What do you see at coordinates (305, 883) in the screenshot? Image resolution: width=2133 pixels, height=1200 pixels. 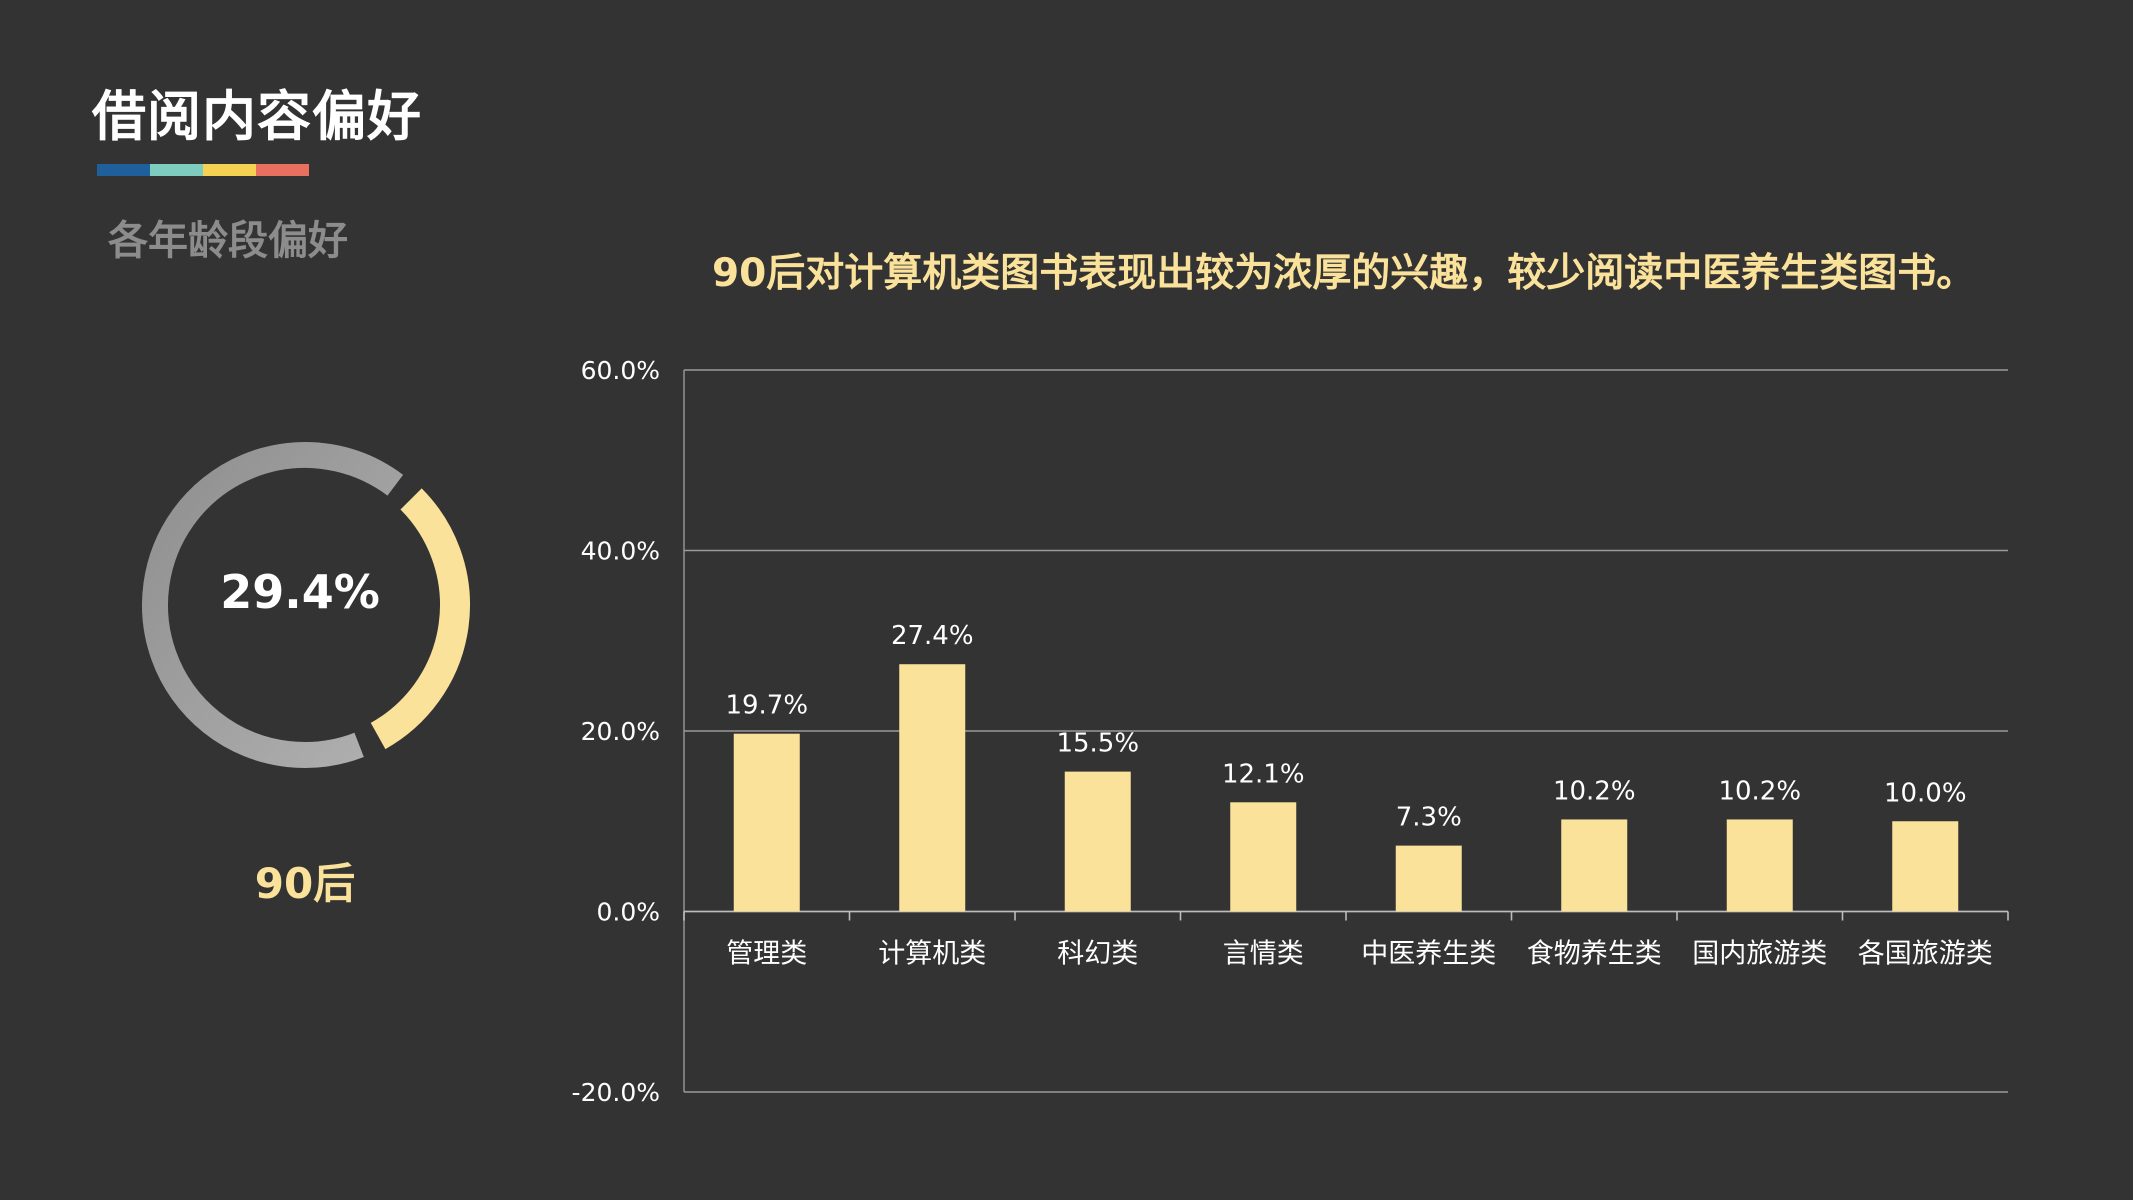 I see `age-group-label: 90后` at bounding box center [305, 883].